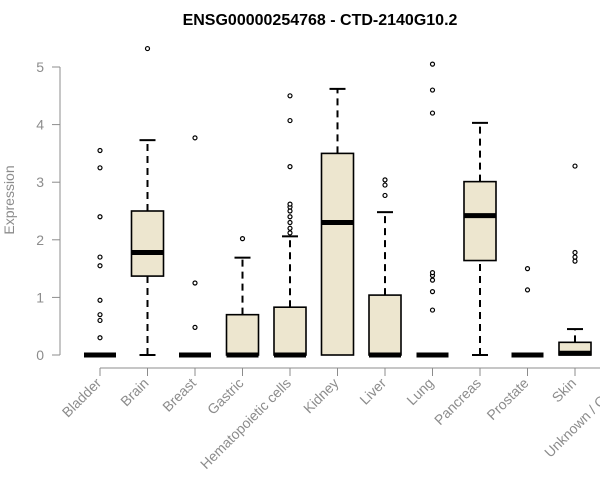 The width and height of the screenshot is (600, 500). Describe the element at coordinates (40, 67) in the screenshot. I see `y-tick-label-5: 5` at that location.